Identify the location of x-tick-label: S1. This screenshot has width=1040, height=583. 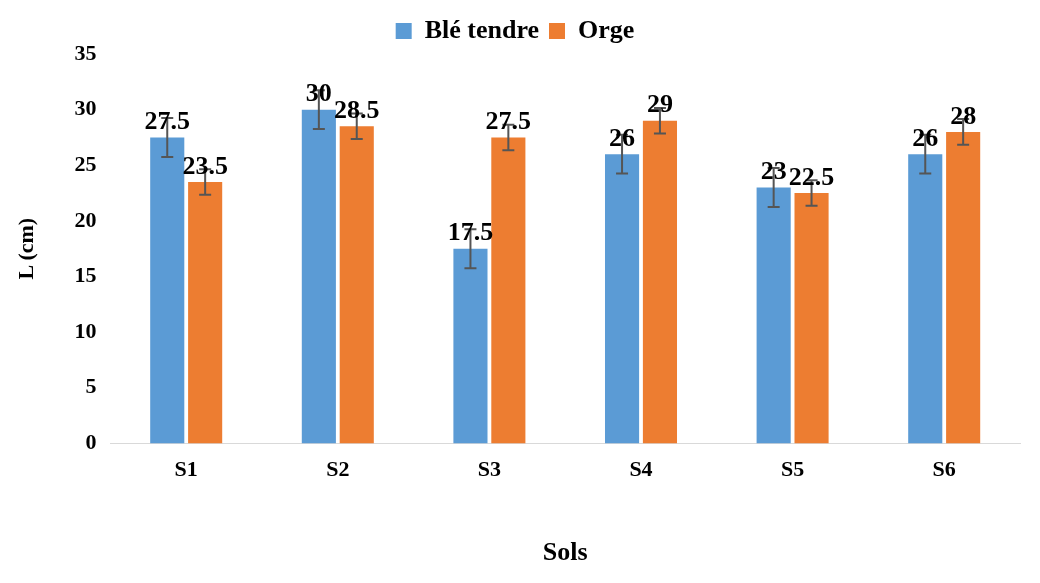
(186, 469).